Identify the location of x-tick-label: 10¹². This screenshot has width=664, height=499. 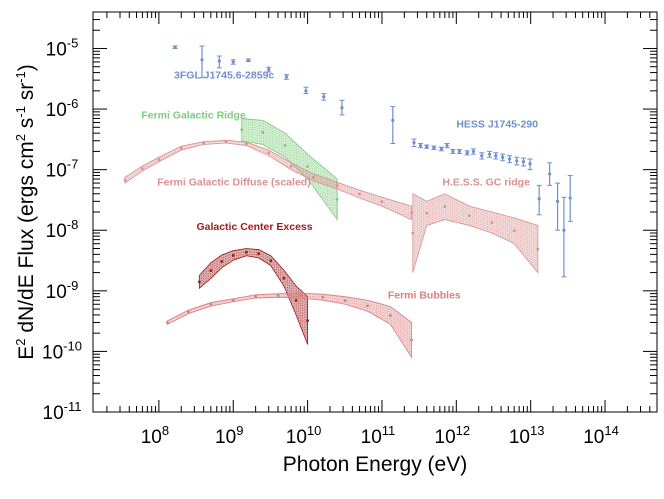
(453, 435).